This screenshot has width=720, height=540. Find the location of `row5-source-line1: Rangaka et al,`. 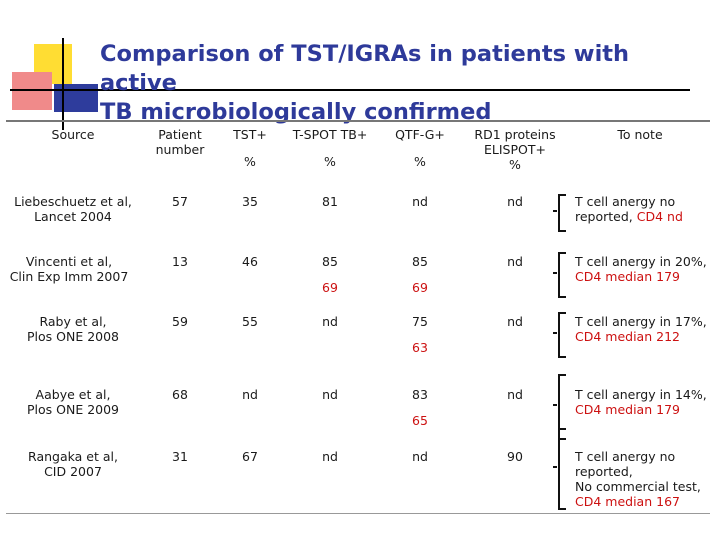

row5-source-line1: Rangaka et al, is located at coordinates (73, 456).